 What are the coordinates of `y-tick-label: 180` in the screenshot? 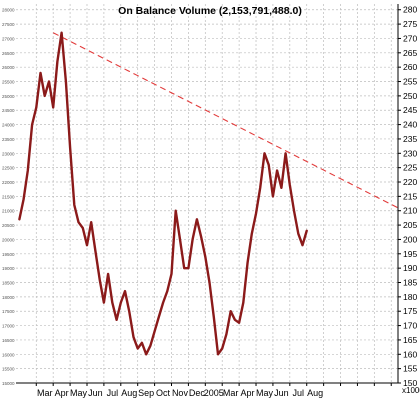 It's located at (410, 297).